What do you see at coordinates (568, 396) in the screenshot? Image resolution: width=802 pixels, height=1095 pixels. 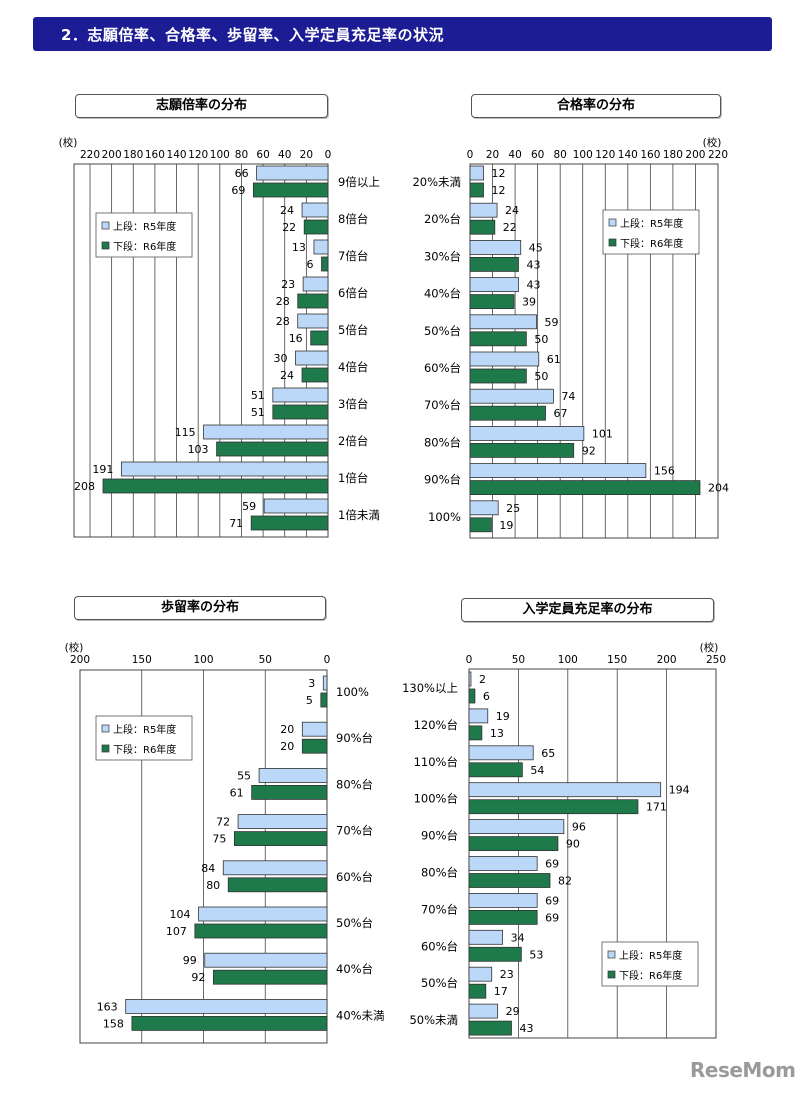 I see `data-label-1-0-6: 74` at bounding box center [568, 396].